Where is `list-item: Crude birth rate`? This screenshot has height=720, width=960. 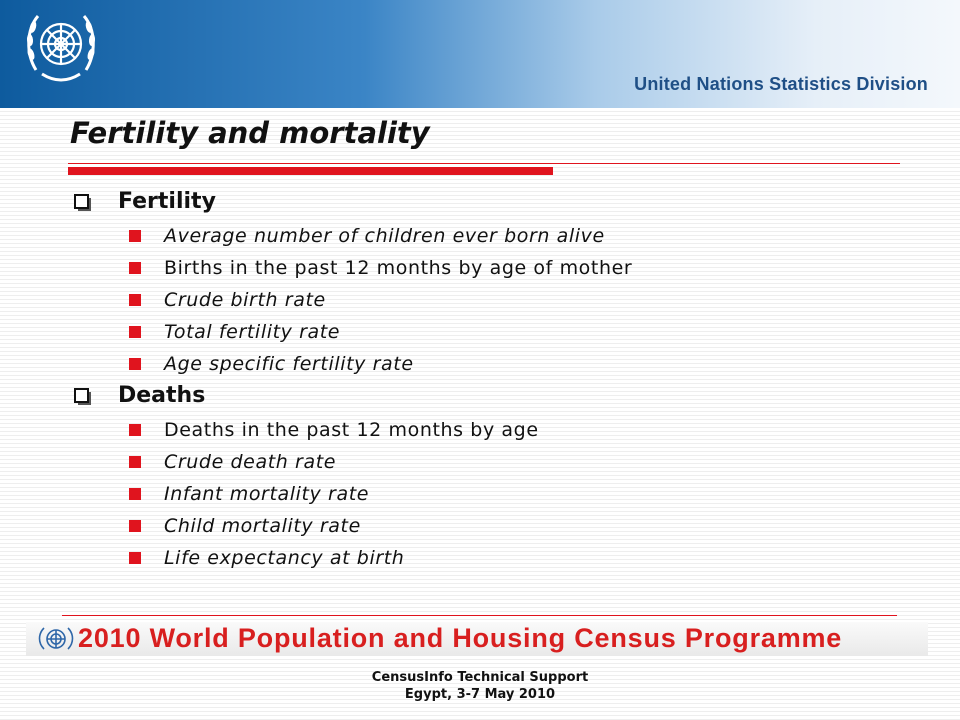 list-item: Crude birth rate is located at coordinates (482, 300).